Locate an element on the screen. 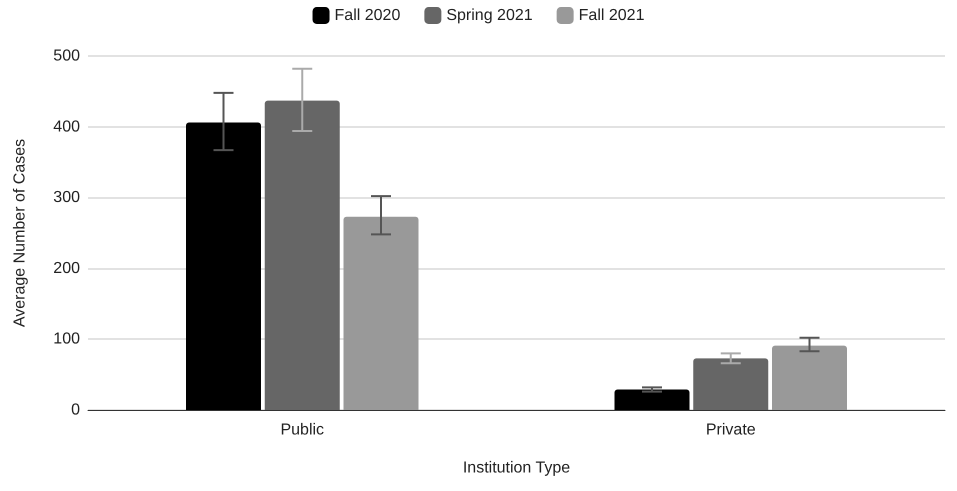 Image resolution: width=957 pixels, height=491 pixels. y-tick-label: 500 is located at coordinates (66, 56).